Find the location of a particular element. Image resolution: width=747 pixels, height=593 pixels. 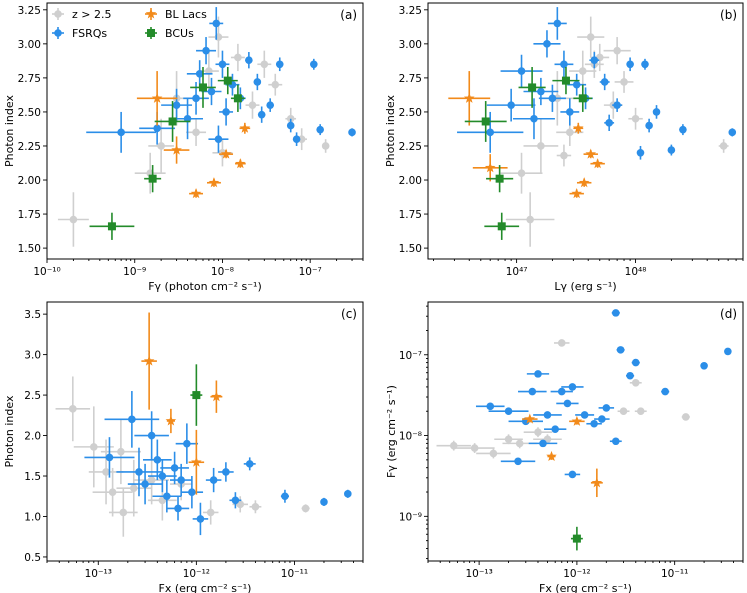

panel-label: (c) is located at coordinates (349, 314).